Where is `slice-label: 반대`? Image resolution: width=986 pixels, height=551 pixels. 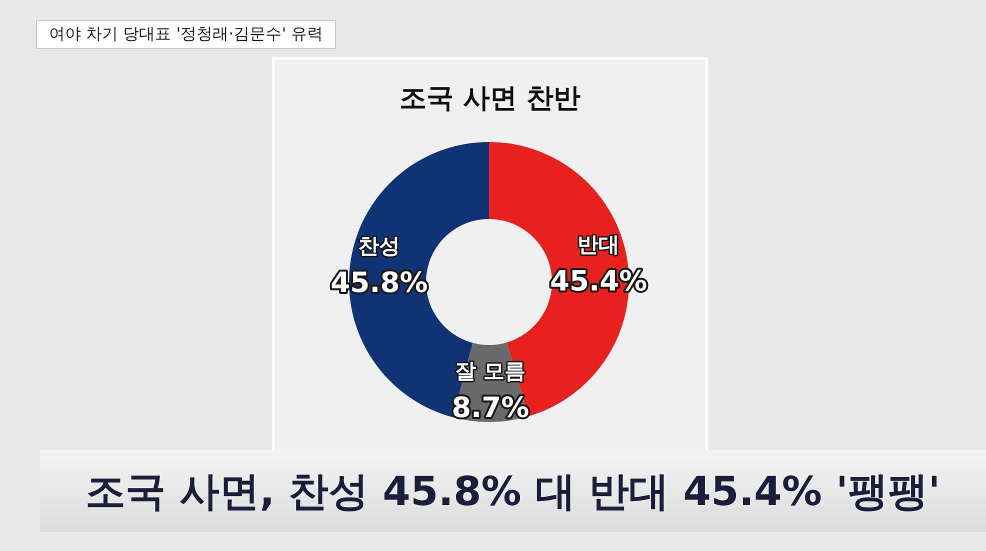 slice-label: 반대 is located at coordinates (599, 244).